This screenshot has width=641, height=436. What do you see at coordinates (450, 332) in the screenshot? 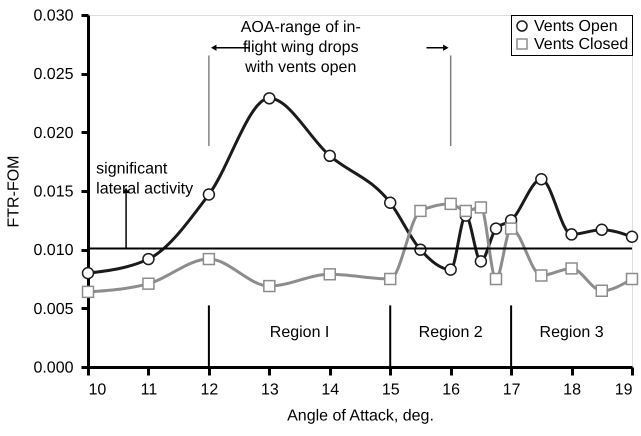
I see `annotation: Region 2` at bounding box center [450, 332].